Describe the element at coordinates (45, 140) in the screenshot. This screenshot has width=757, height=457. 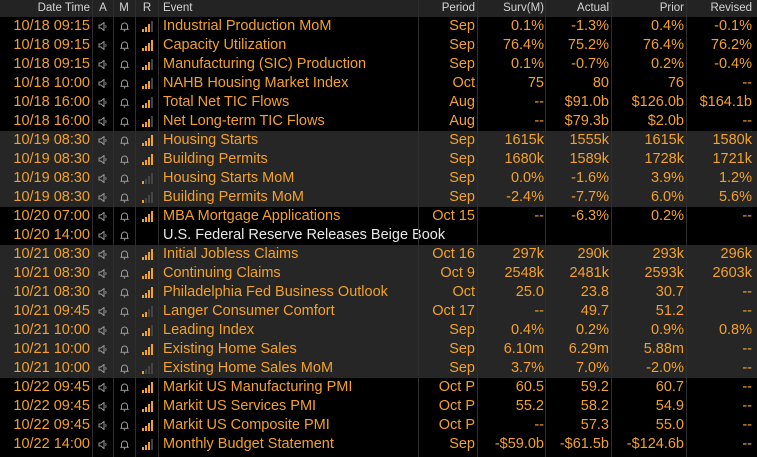
I see `row-date-time: 10/19 08:30` at that location.